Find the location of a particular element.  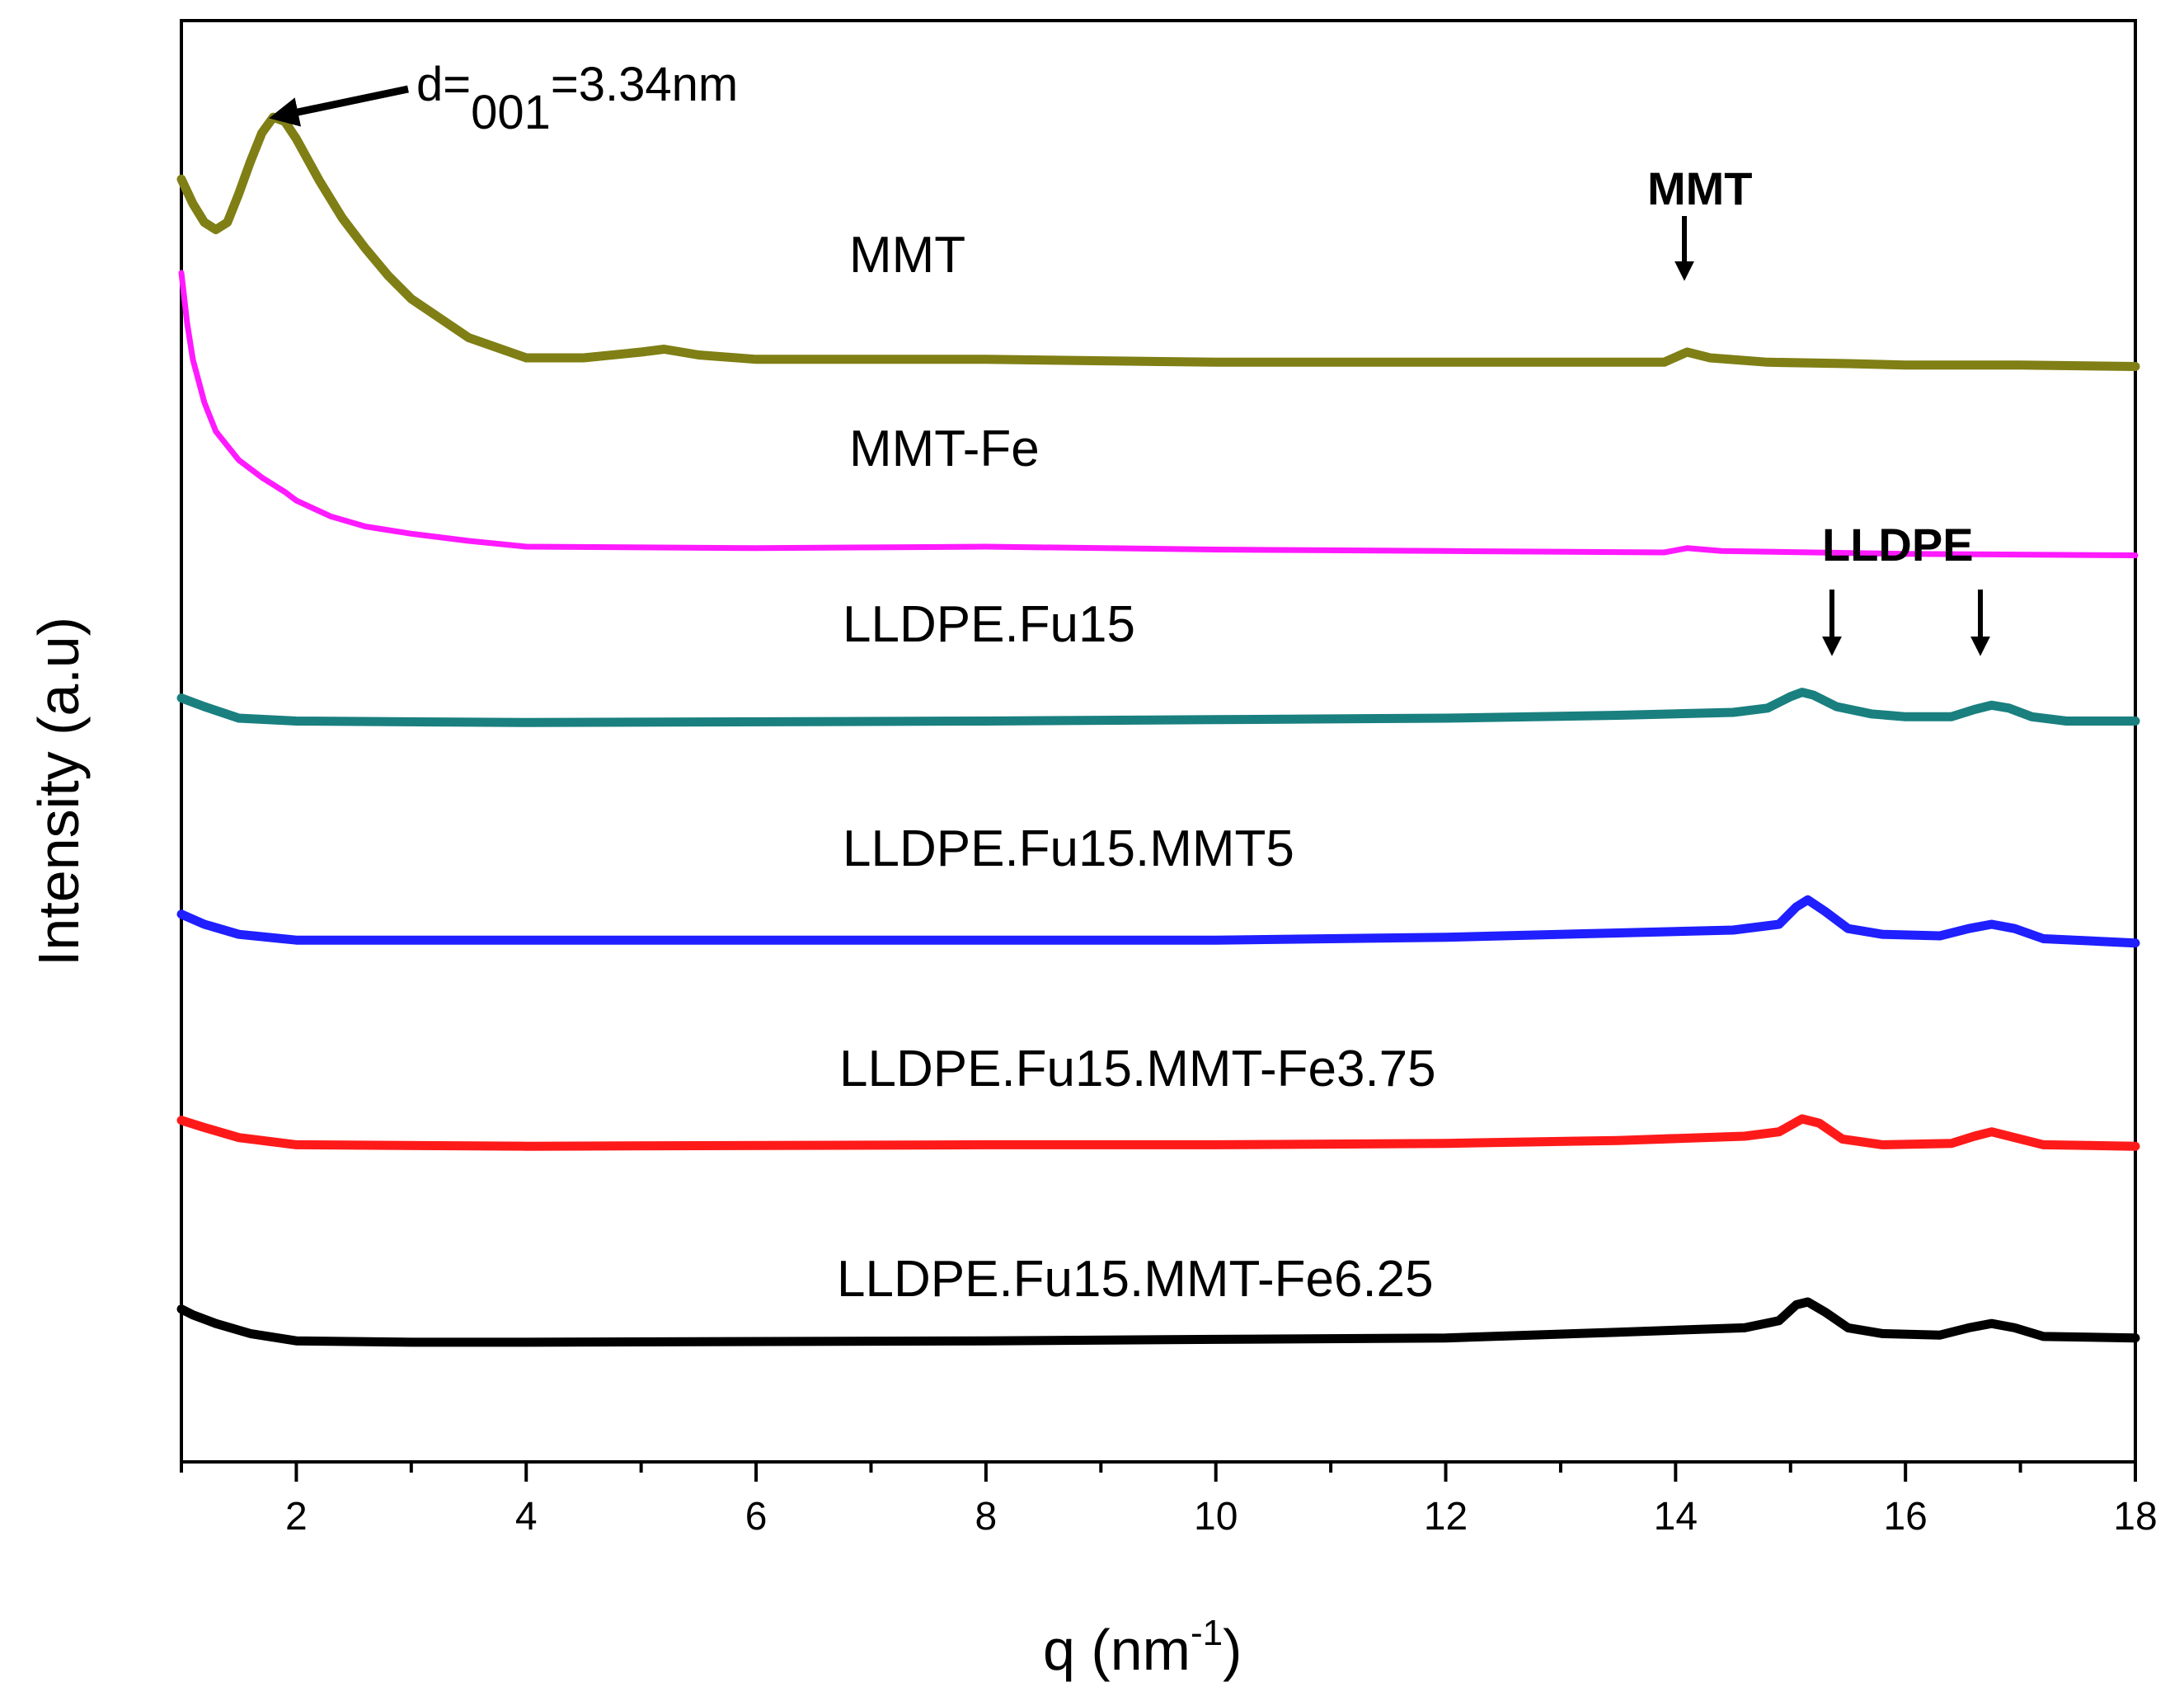

y-axis-title: Intensity (a.u) is located at coordinates (58, 791).